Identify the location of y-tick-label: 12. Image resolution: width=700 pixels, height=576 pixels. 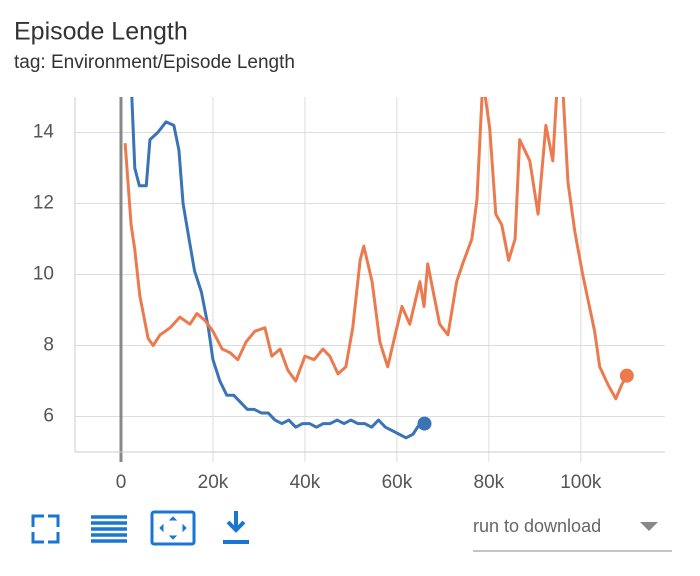
(43, 203).